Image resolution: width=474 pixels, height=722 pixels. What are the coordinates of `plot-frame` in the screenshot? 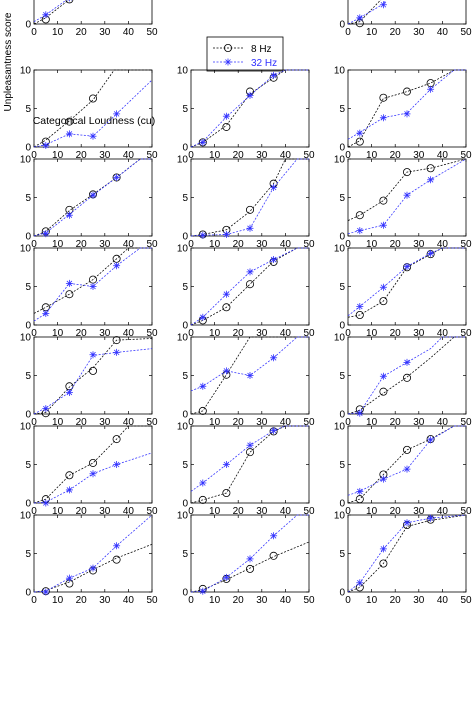 It's located at (93, 12).